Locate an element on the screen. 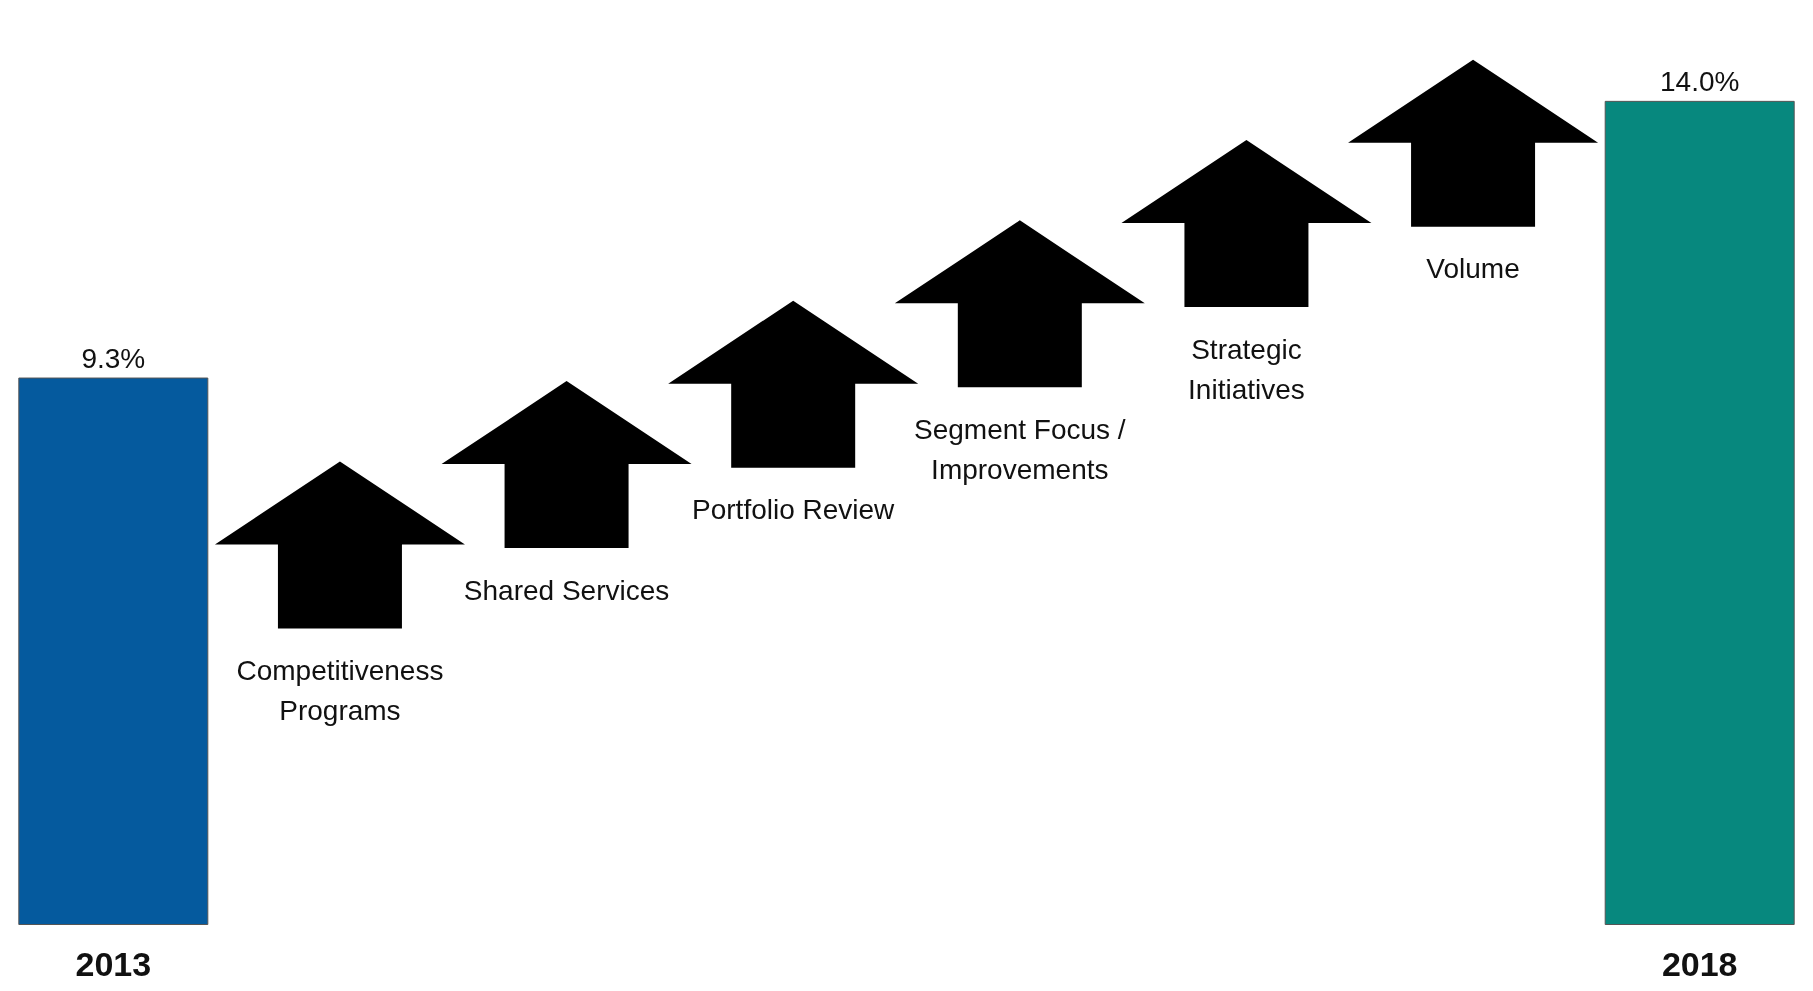  annotation: Segment Focus / Improvements is located at coordinates (1019, 449).